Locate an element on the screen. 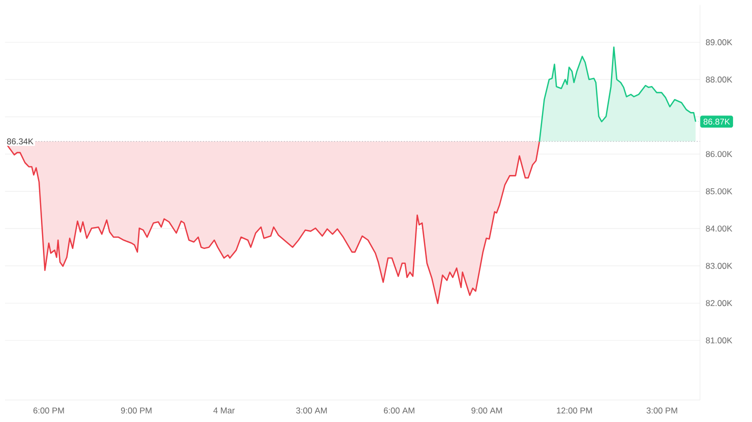 This screenshot has height=422, width=752. y-tick-label: 82.00K is located at coordinates (719, 303).